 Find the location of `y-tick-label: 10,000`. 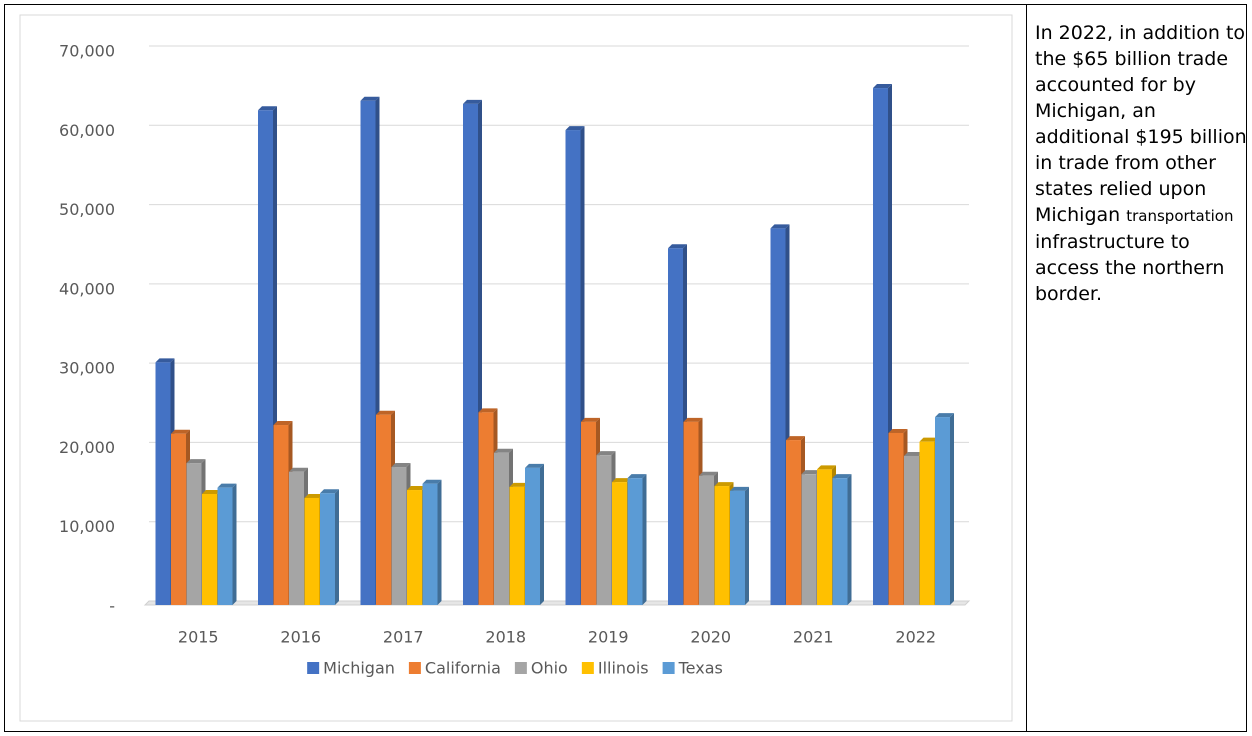

y-tick-label: 10,000 is located at coordinates (87, 526).